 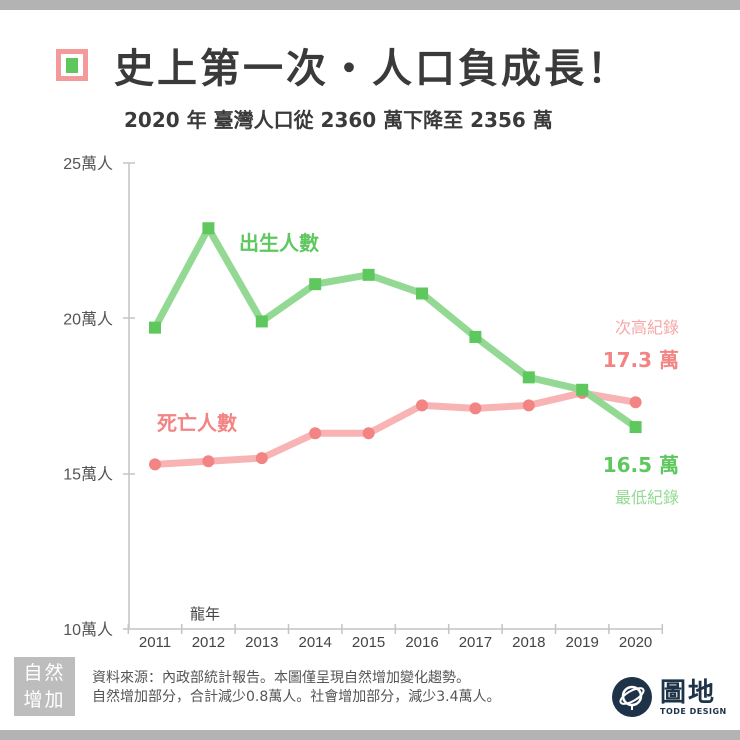 I want to click on logo-en-text: TODE DESIGN, so click(x=693, y=711).